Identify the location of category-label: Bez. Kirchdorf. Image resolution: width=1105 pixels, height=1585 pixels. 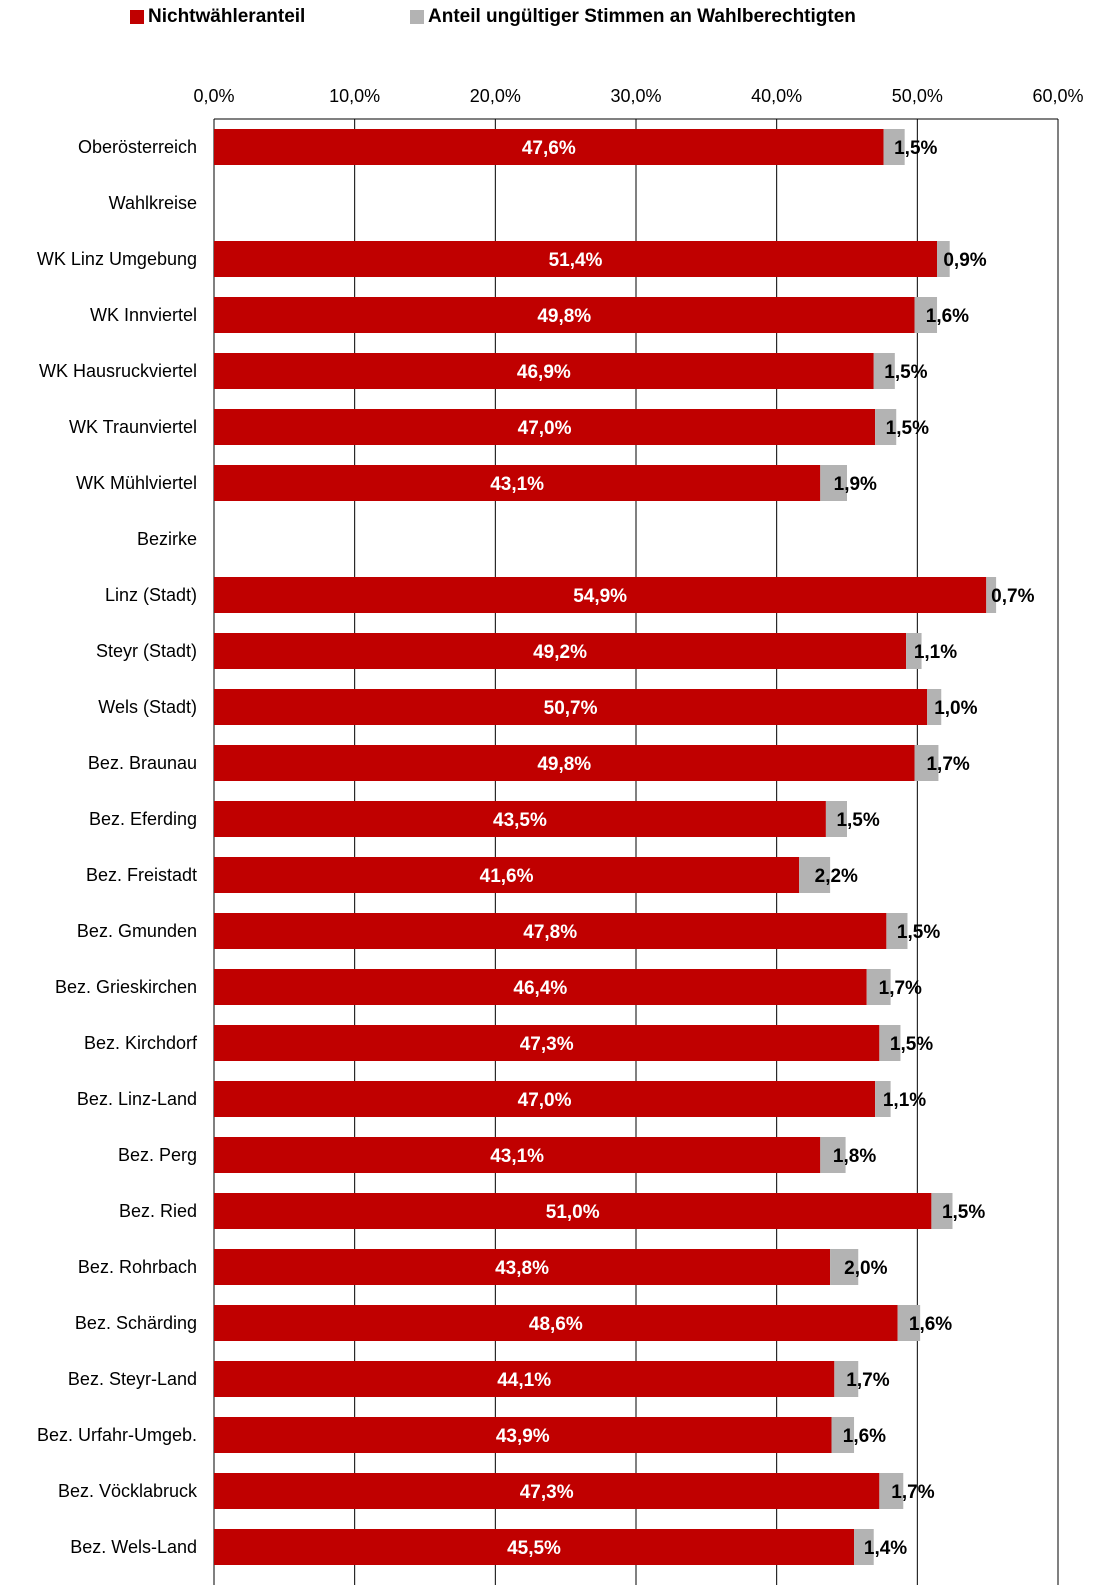
(141, 1043).